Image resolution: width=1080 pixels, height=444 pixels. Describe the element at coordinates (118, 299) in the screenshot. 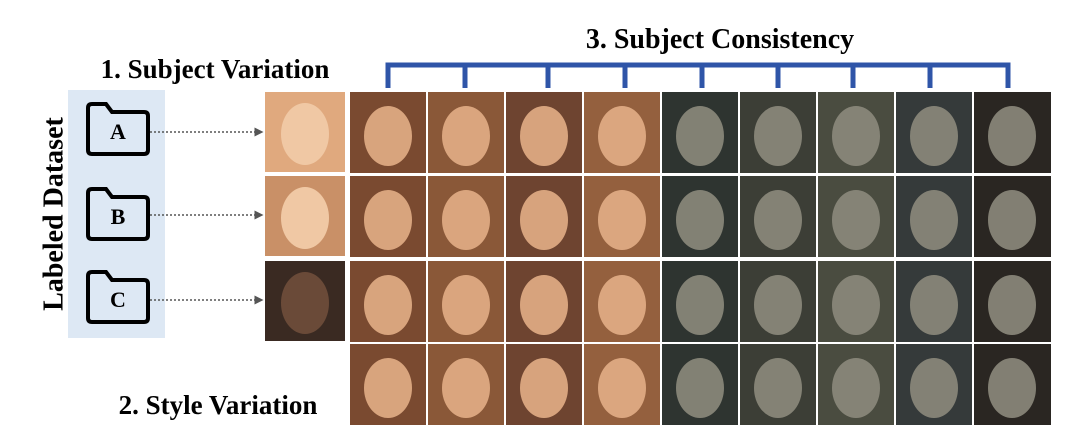

I see `folder-label: C` at that location.